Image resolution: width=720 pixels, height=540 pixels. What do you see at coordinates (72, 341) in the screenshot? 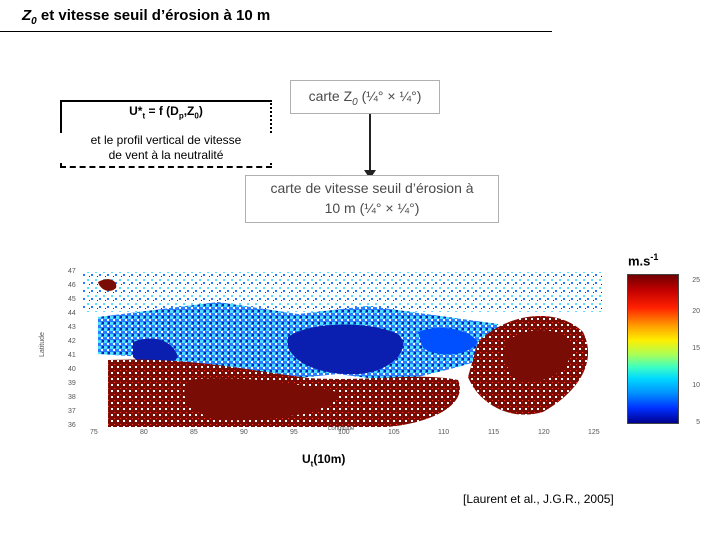
I see `lat-tick: 42` at bounding box center [72, 341].